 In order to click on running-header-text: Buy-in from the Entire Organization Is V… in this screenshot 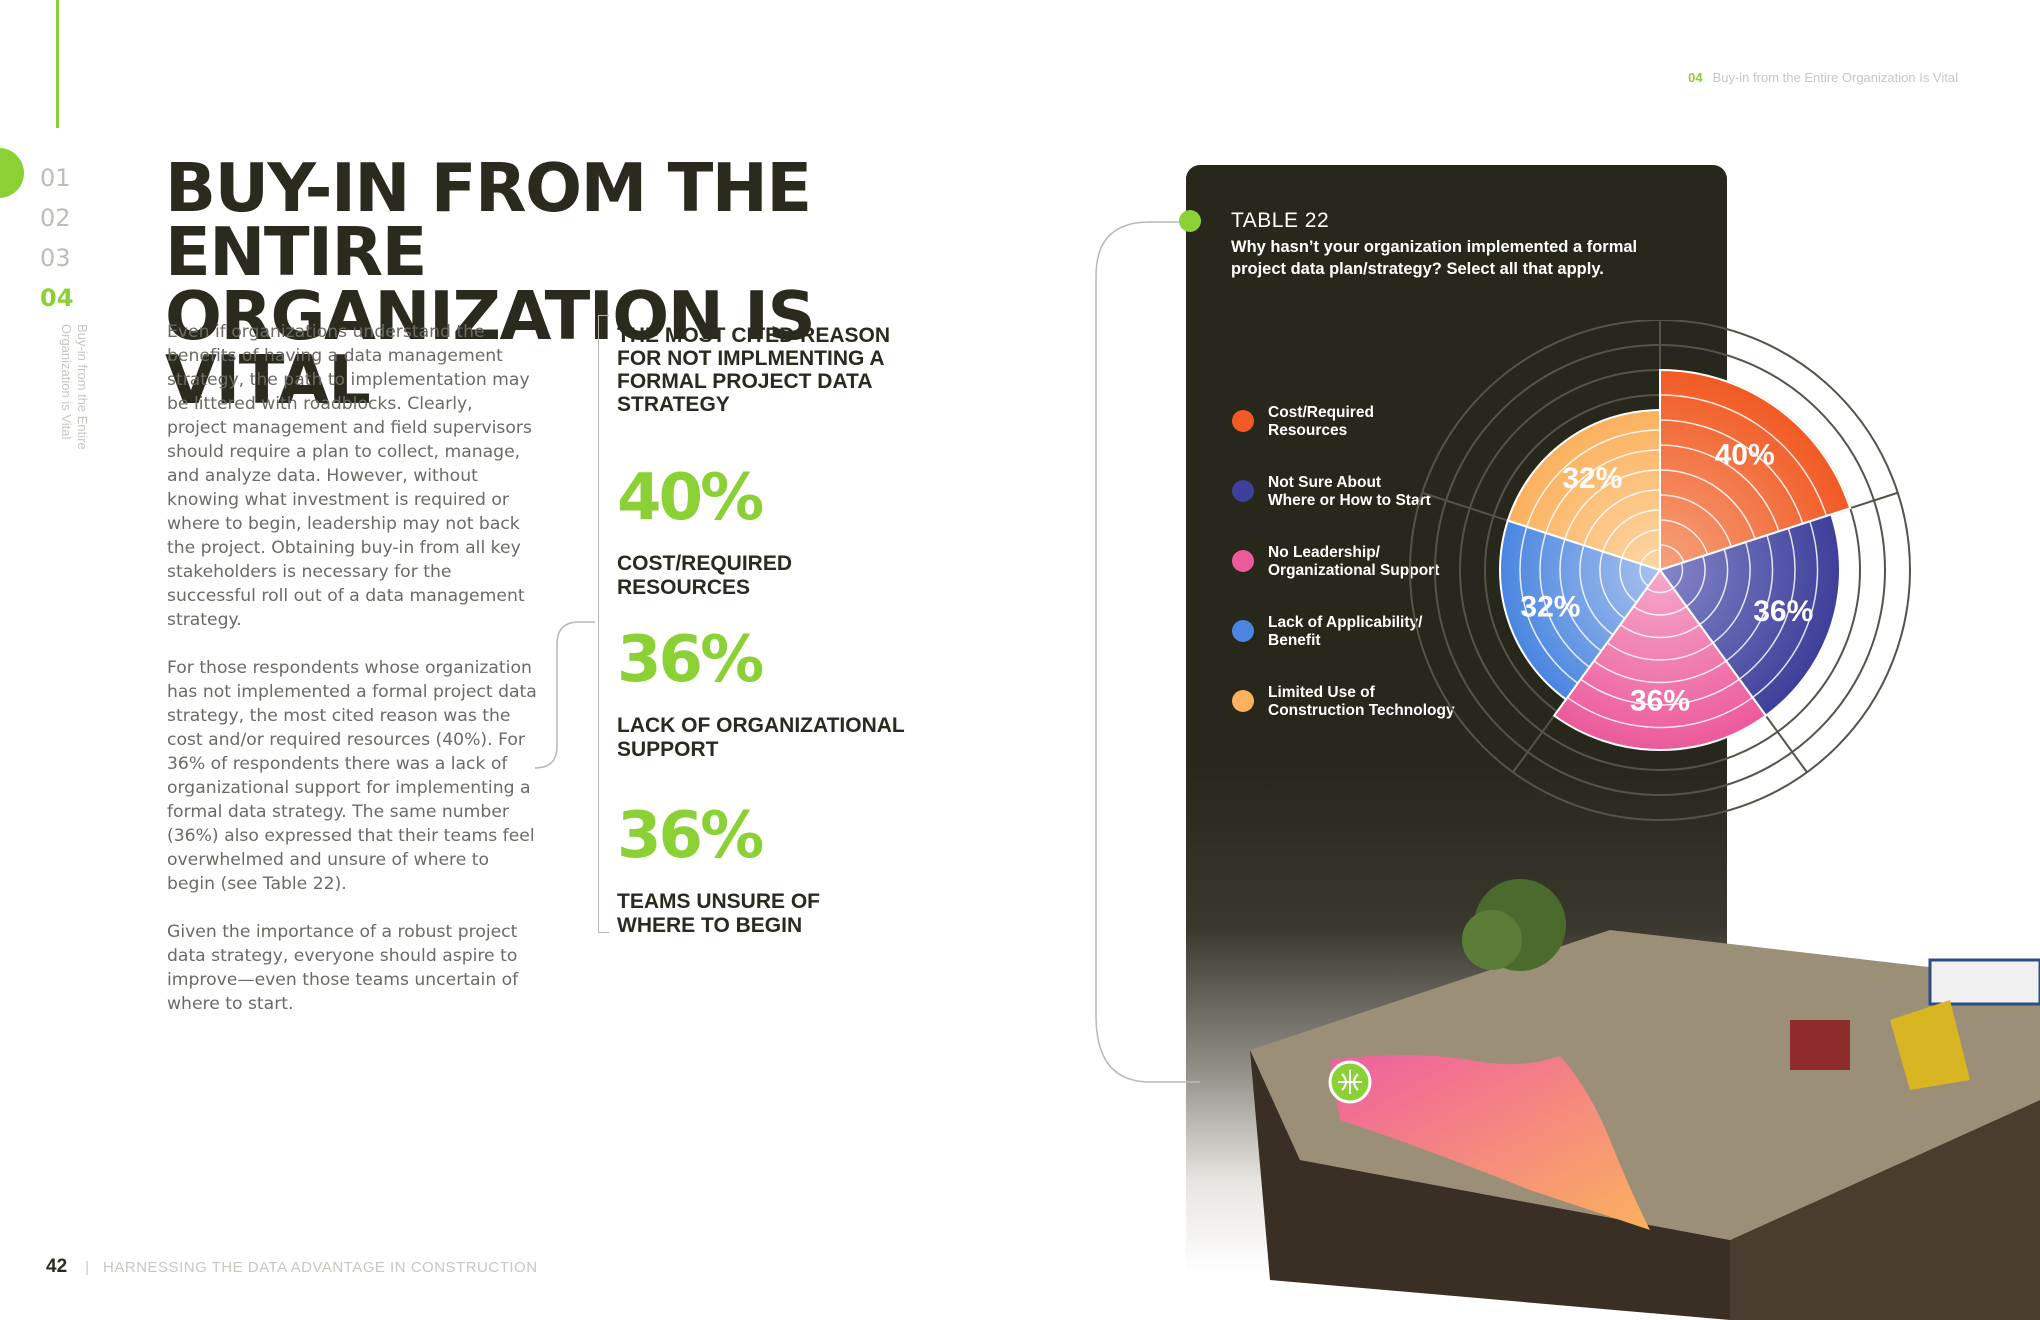, I will do `click(1835, 77)`.